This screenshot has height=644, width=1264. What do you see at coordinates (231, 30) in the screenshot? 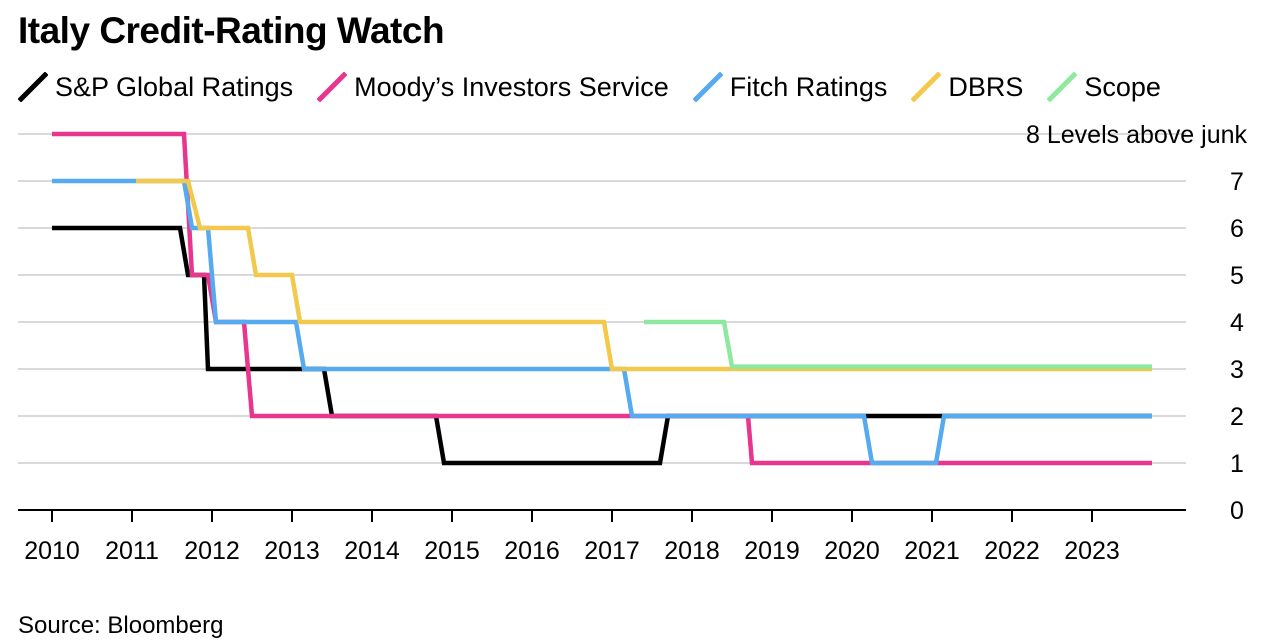
I see `chart-title: Italy Credit-Rating Watch` at bounding box center [231, 30].